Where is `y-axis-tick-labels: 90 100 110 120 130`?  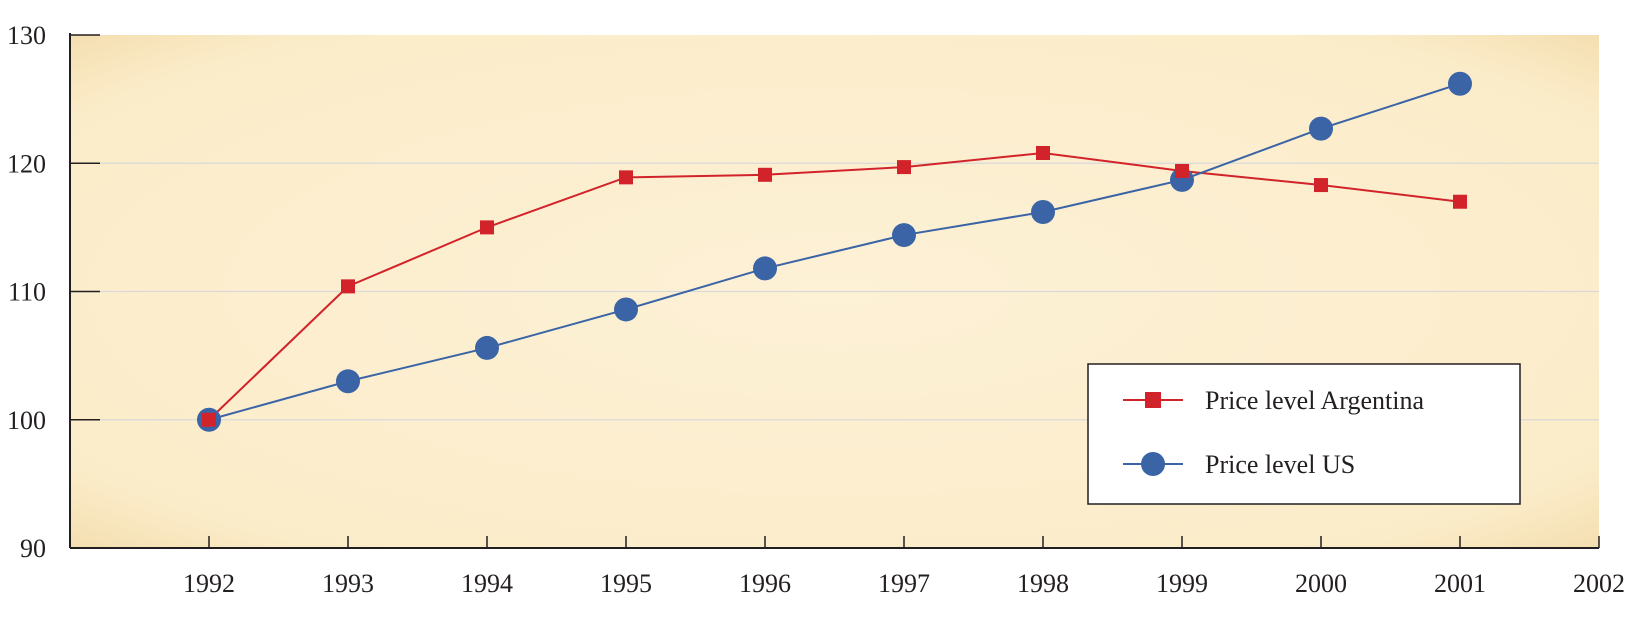 y-axis-tick-labels: 90 100 110 120 130 is located at coordinates (26, 292).